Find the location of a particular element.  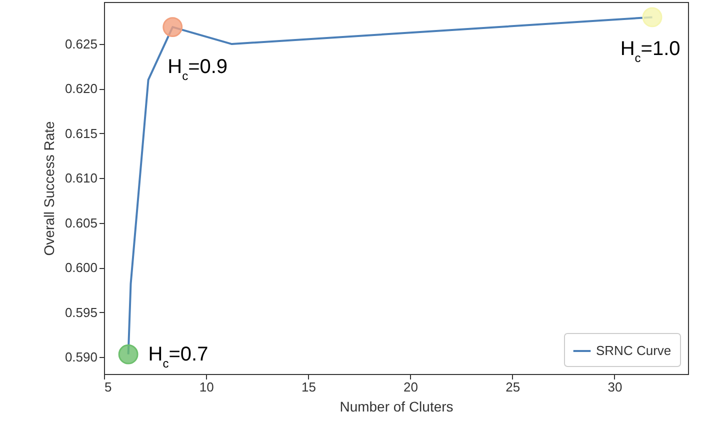

y-tick-label: 0.610 is located at coordinates (81, 178).